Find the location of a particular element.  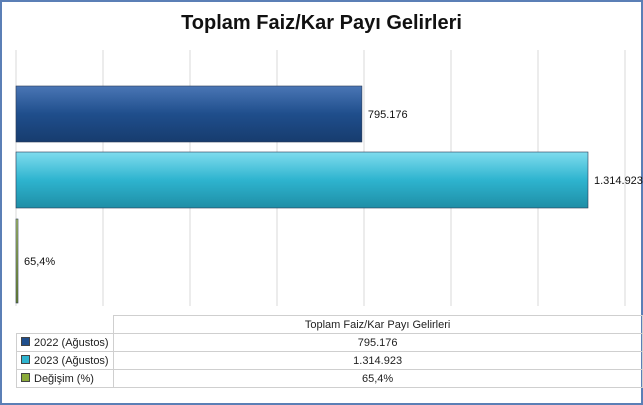

chart-title: Toplam Faiz/Kar Payı Gelirleri is located at coordinates (321, 23).